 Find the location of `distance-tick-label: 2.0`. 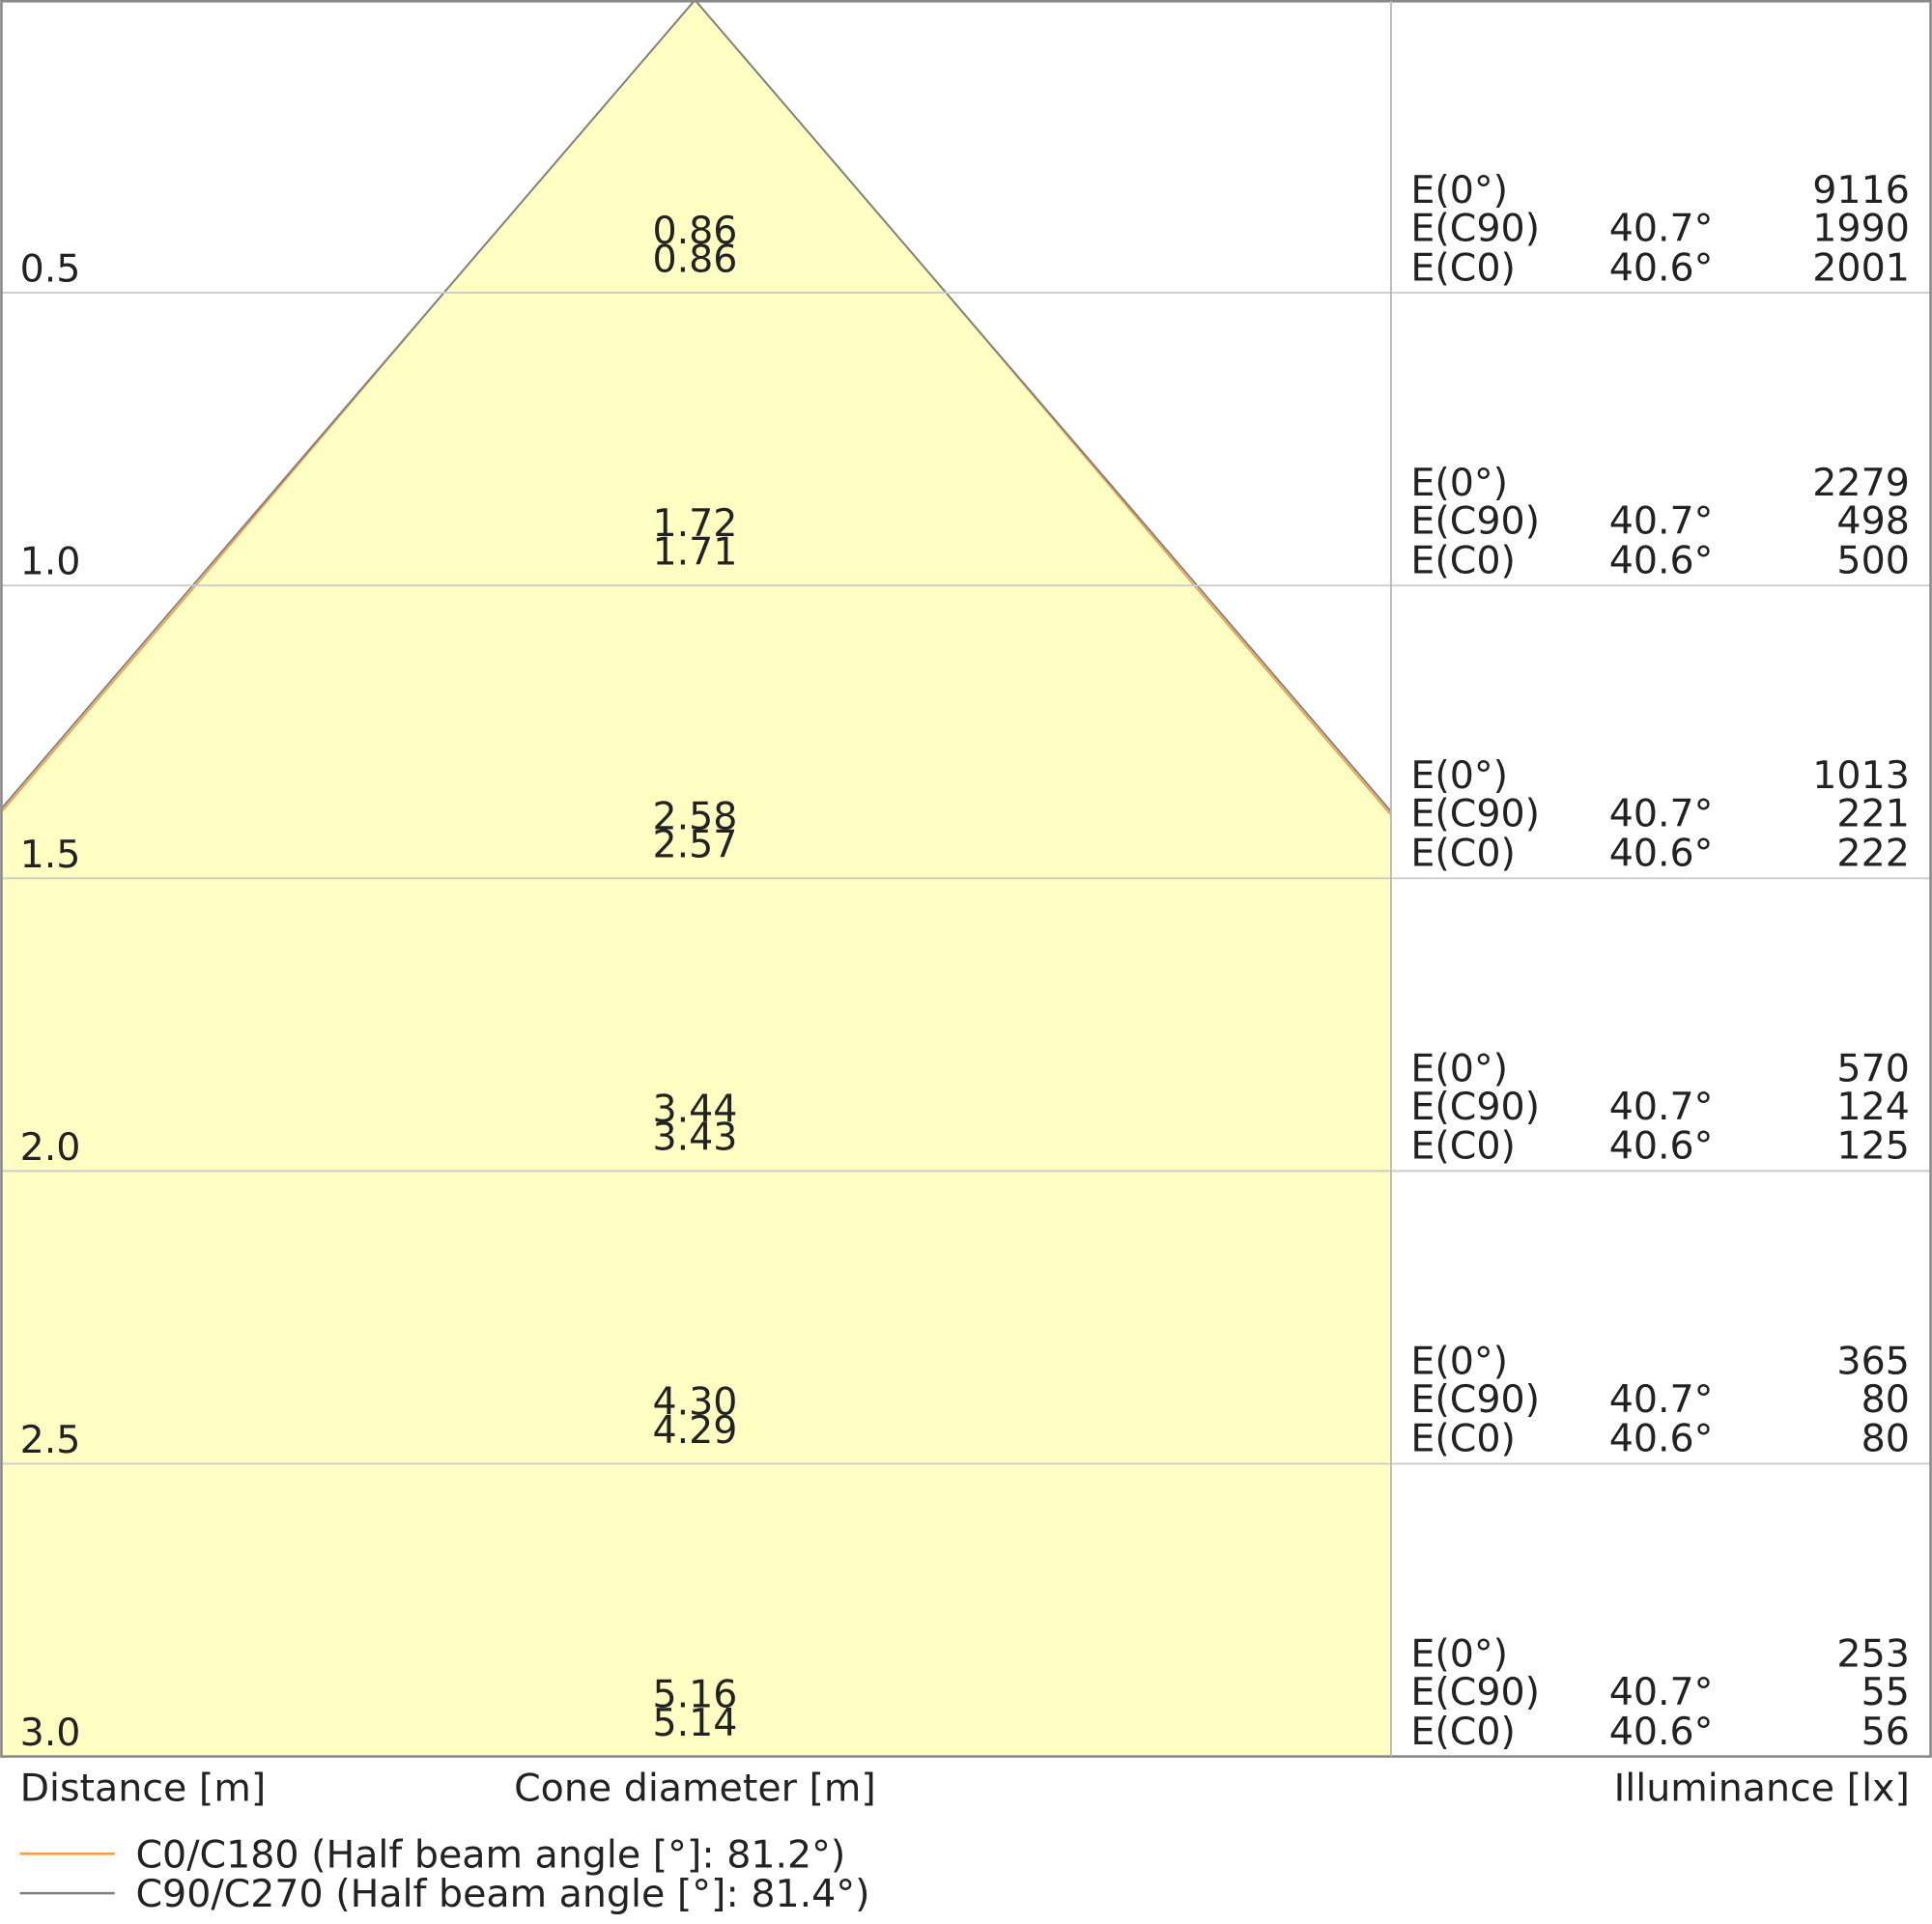

distance-tick-label: 2.0 is located at coordinates (50, 1147).